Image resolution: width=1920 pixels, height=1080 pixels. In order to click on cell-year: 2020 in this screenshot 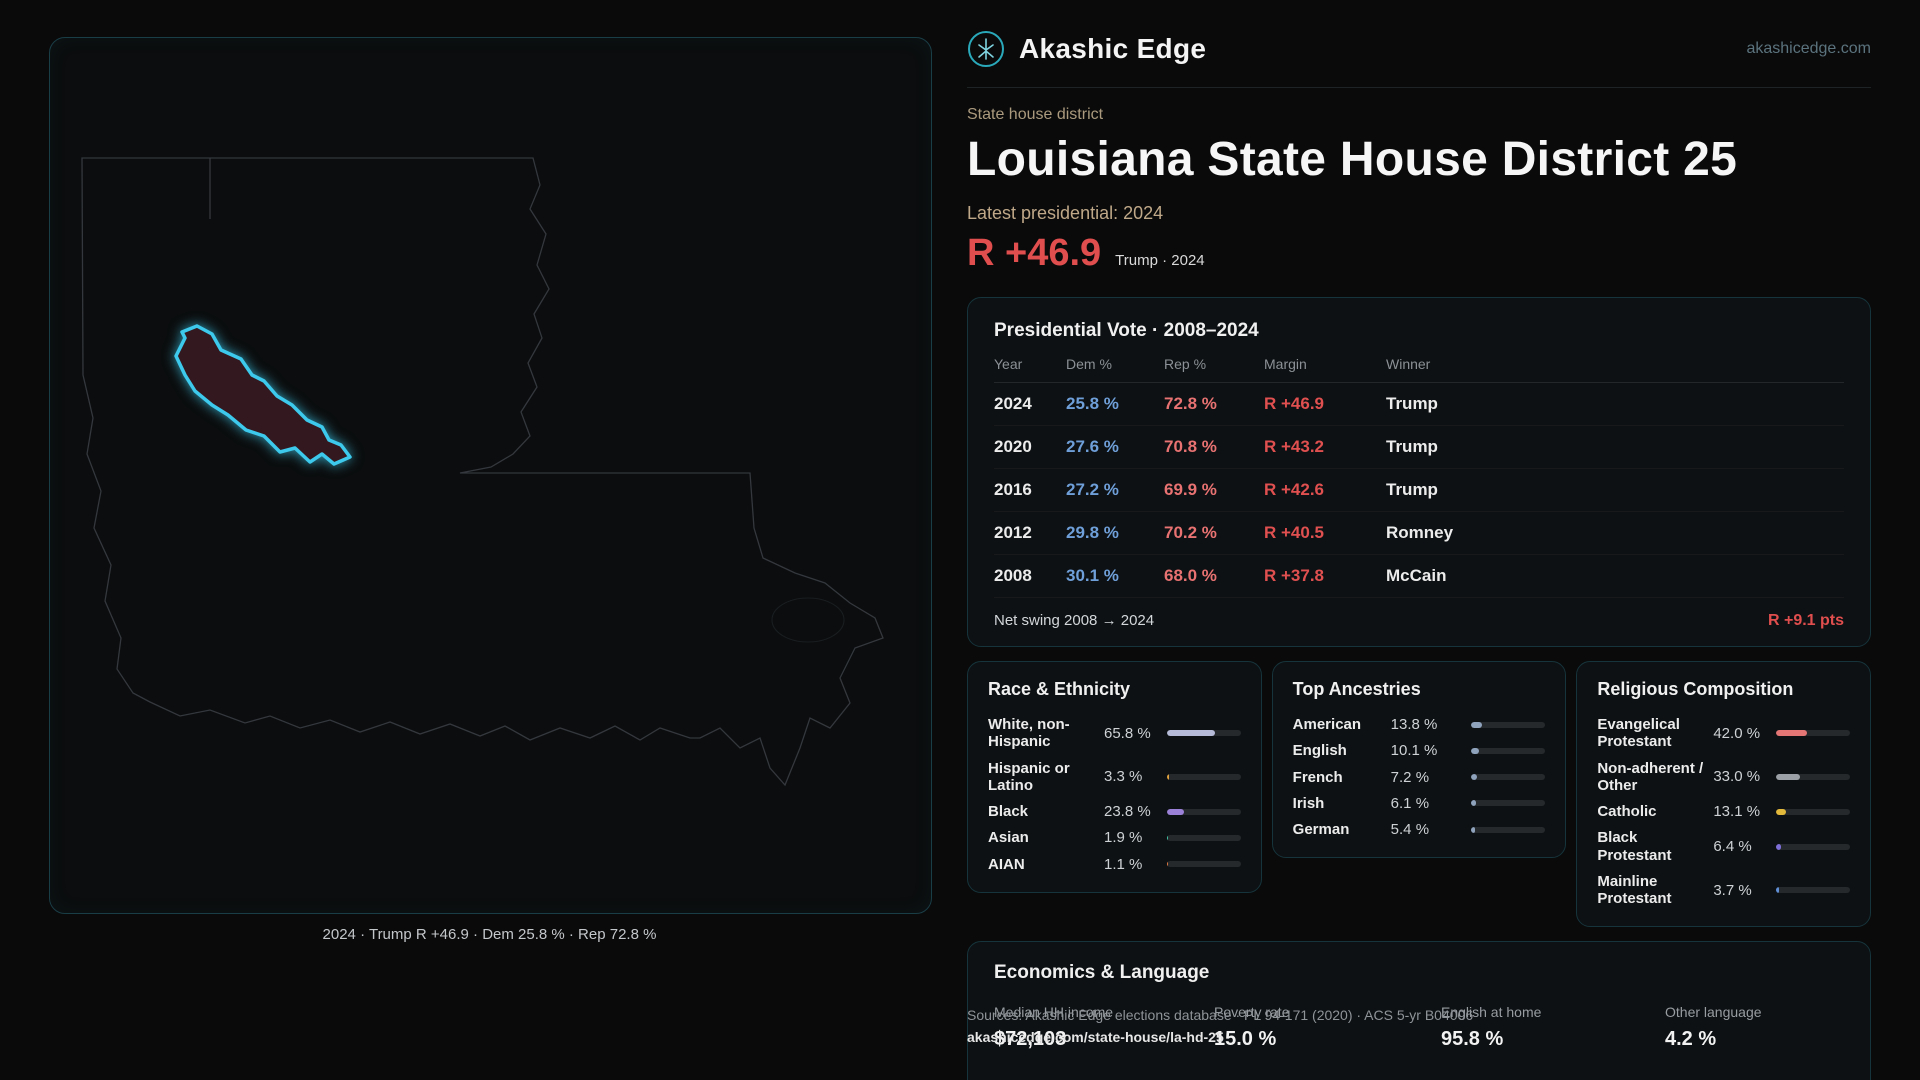, I will do `click(1013, 446)`.